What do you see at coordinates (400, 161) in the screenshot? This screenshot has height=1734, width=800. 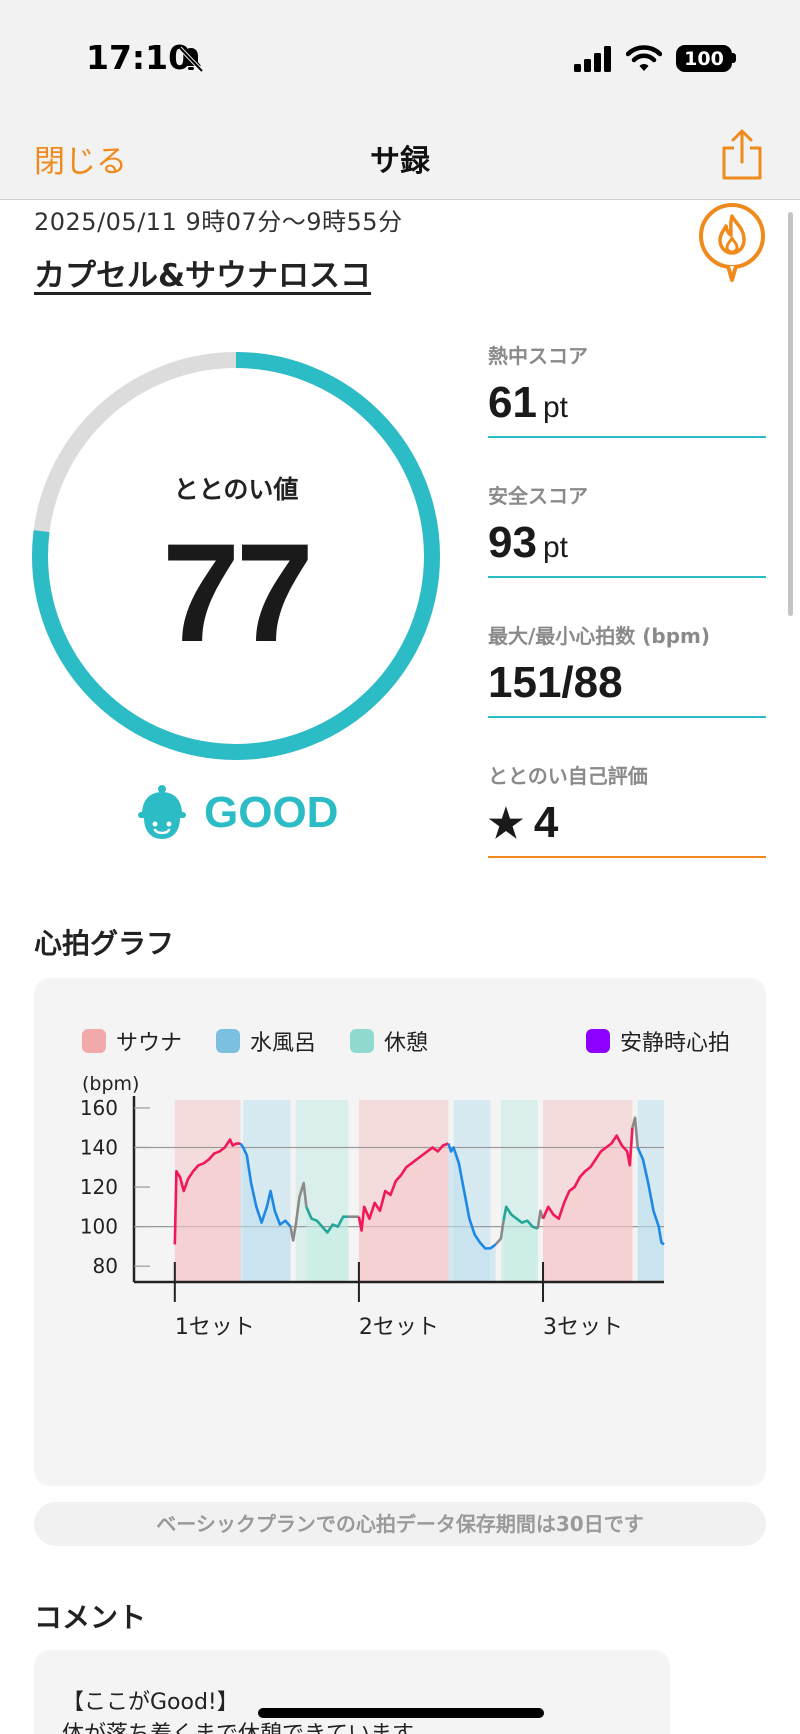 I see `page-title: サ録` at bounding box center [400, 161].